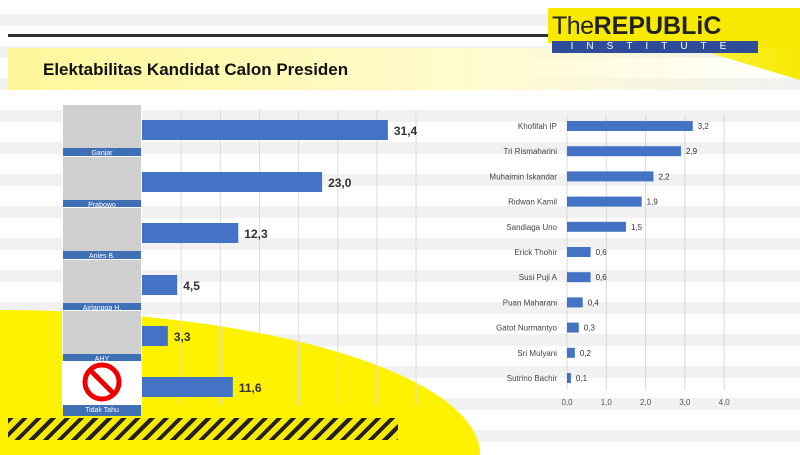 The image size is (800, 455). Describe the element at coordinates (102, 256) in the screenshot. I see `candidate-name: Anies B.` at that location.